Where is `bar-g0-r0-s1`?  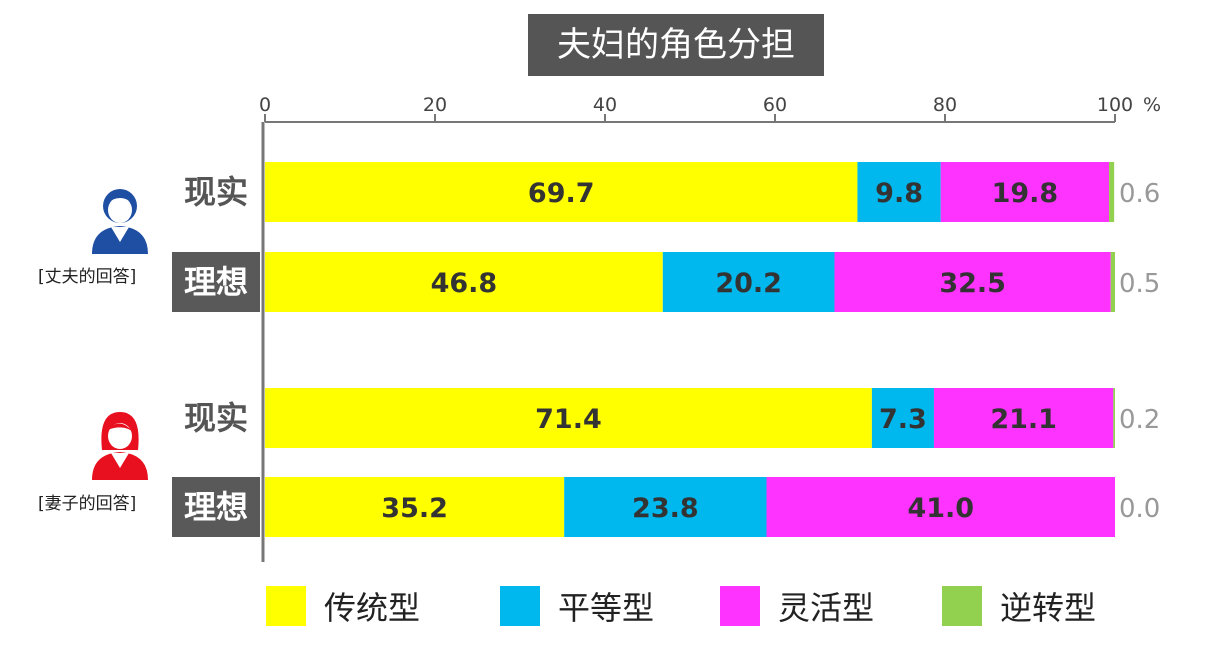 bar-g0-r0-s1 is located at coordinates (899, 192).